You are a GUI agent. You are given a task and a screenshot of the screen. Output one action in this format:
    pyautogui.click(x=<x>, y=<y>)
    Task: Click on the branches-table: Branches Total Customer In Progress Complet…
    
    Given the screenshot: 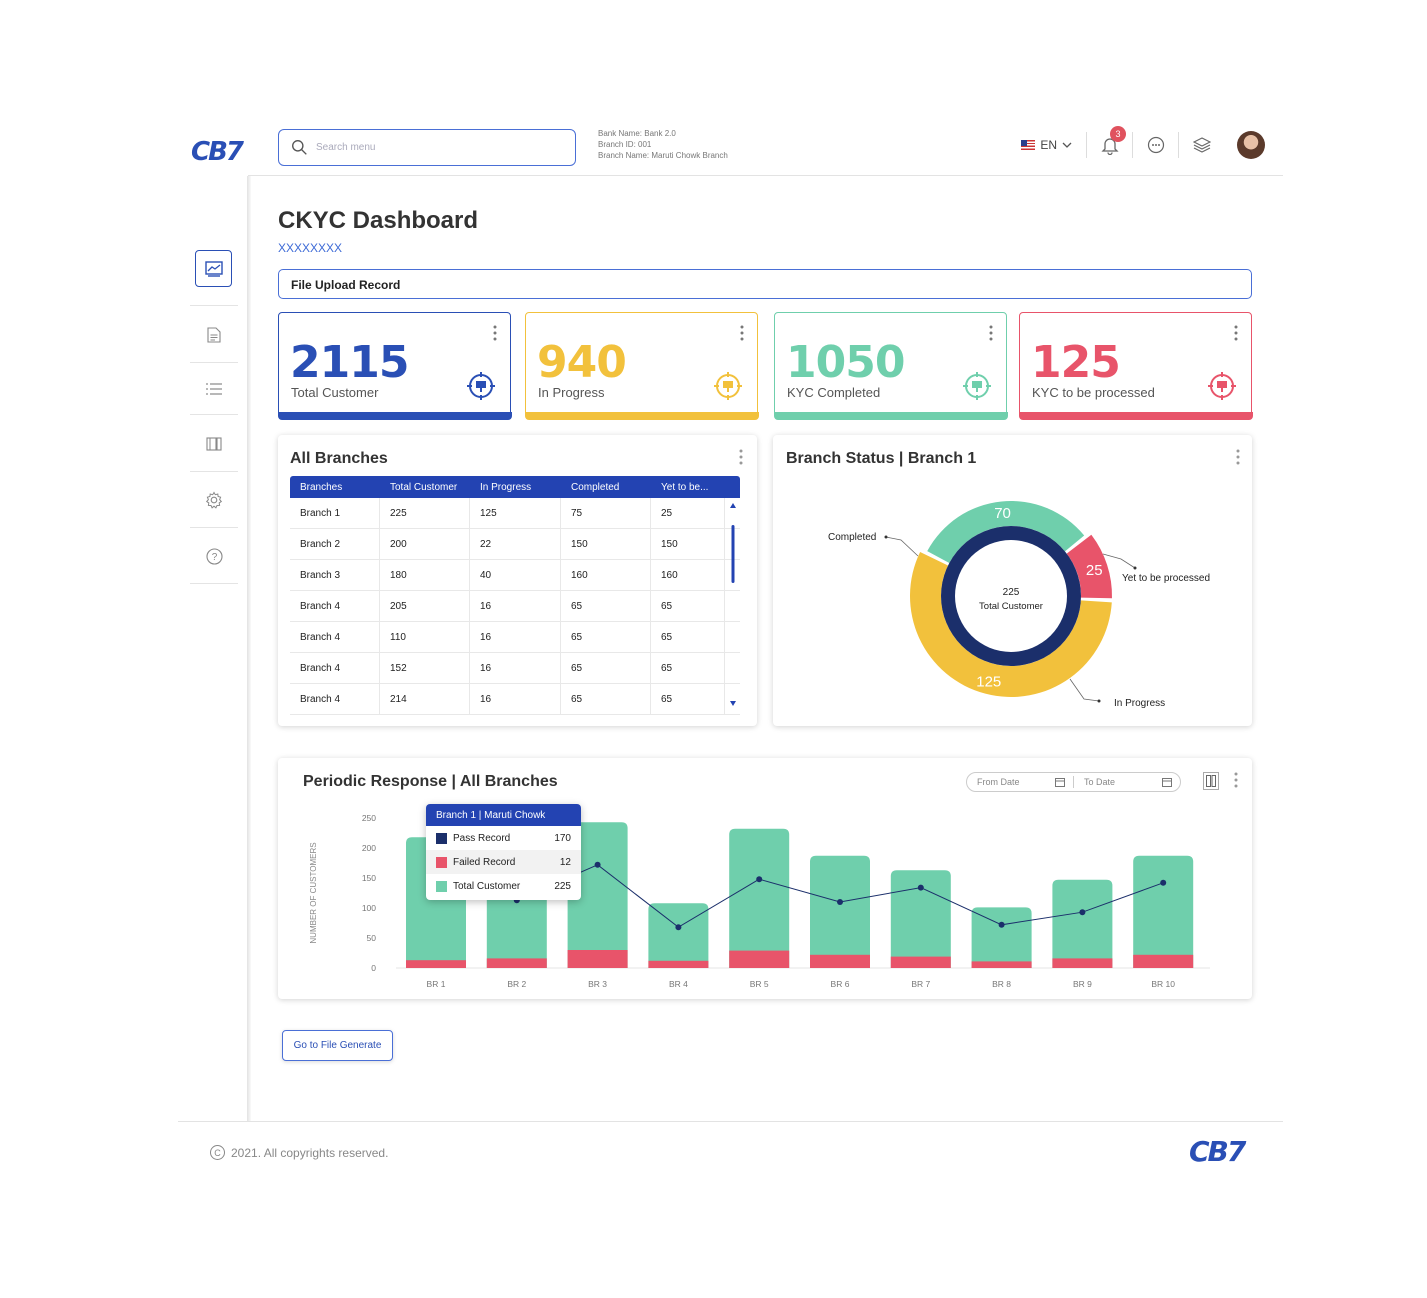 What is the action you would take?
    pyautogui.click(x=515, y=595)
    